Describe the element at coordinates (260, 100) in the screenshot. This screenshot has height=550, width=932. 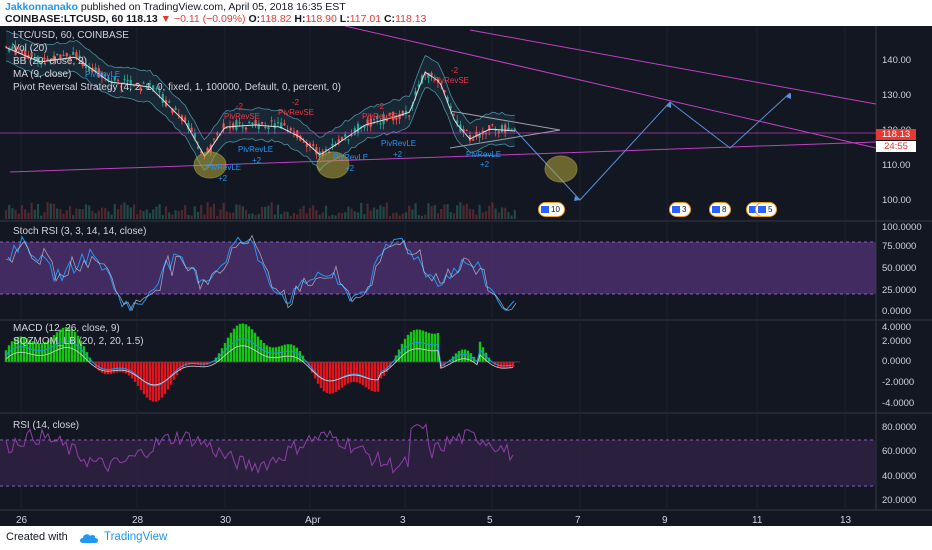
I see `candles` at that location.